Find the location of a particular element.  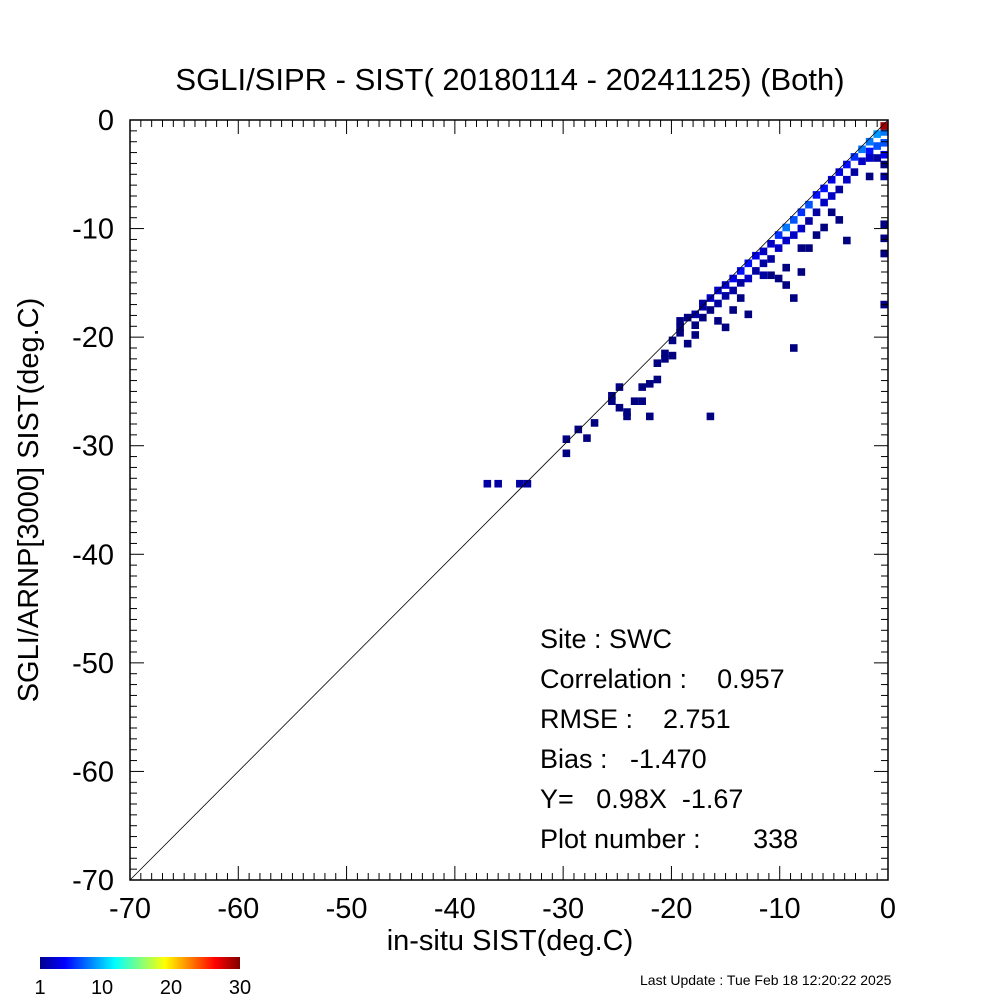

stats-rmse: RMSE : 2.751 is located at coordinates (635, 719).